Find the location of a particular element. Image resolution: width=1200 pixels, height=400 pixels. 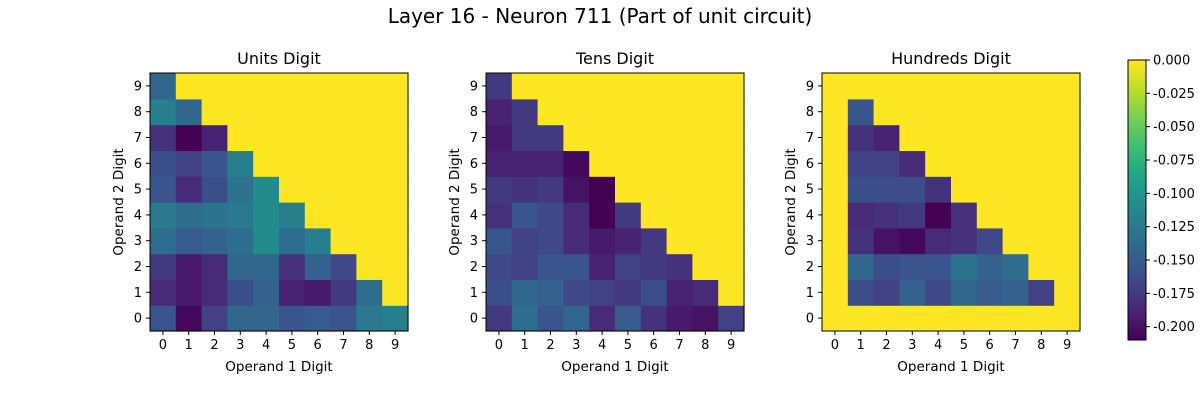

panel-title: Hundreds Digit is located at coordinates (951, 58).